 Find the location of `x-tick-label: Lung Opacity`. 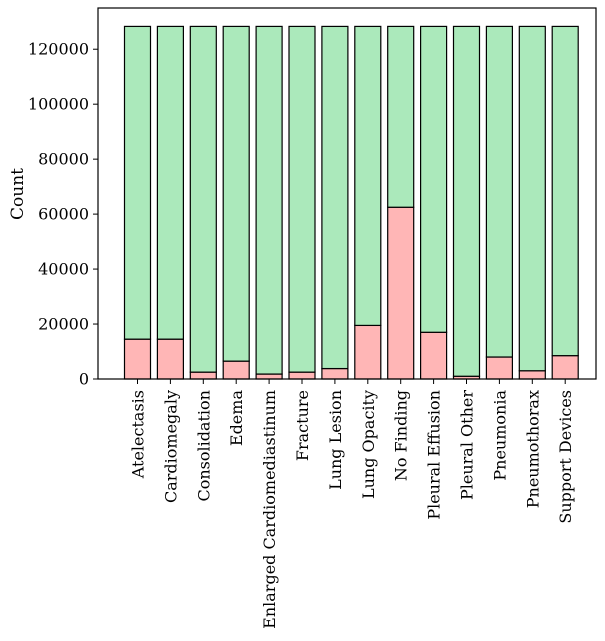

x-tick-label: Lung Opacity is located at coordinates (368, 444).